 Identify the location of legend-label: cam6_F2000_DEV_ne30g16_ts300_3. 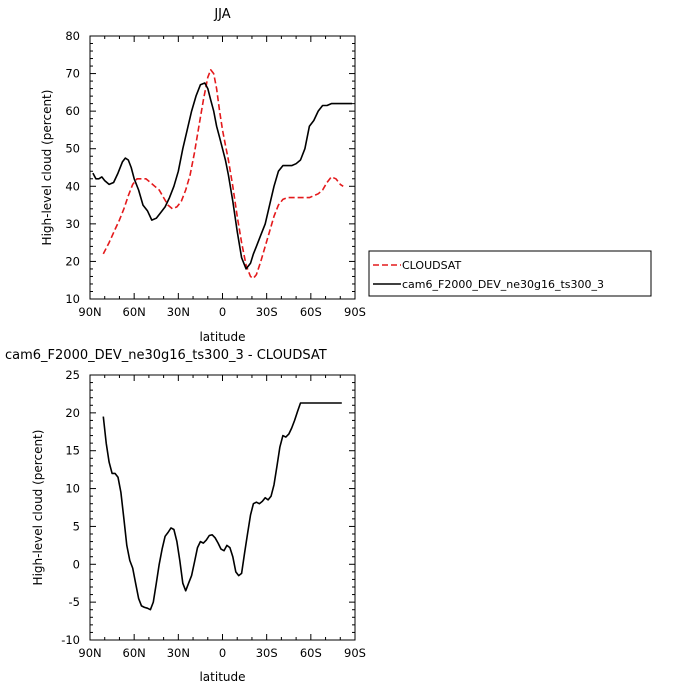
(503, 284).